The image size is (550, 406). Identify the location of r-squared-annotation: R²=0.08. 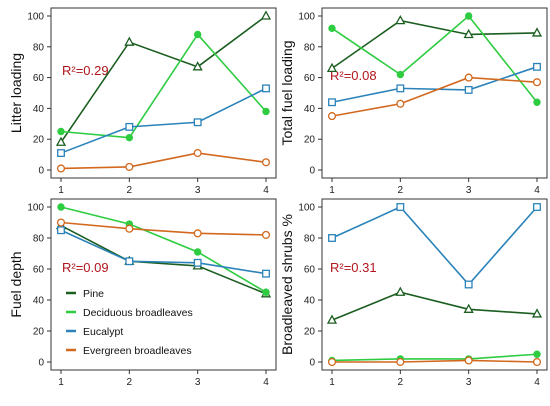
(353, 75).